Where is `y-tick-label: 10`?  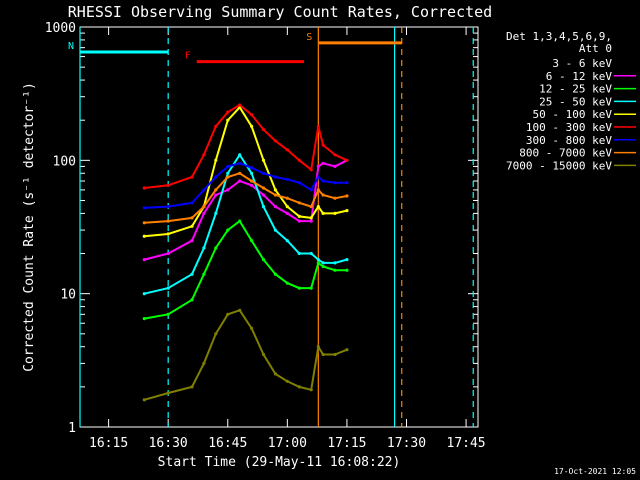
y-tick-label: 10 is located at coordinates (68, 295).